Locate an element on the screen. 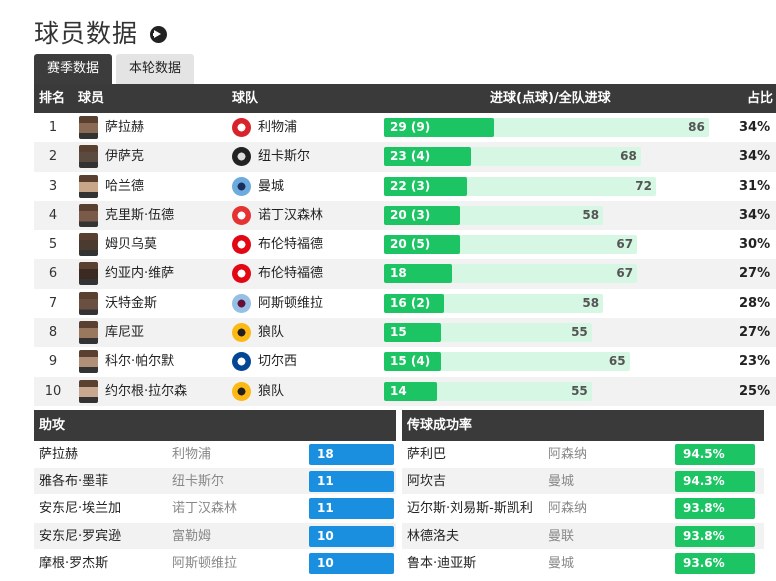 The image size is (776, 581). player-name: 雅各布·墨菲 is located at coordinates (74, 482).